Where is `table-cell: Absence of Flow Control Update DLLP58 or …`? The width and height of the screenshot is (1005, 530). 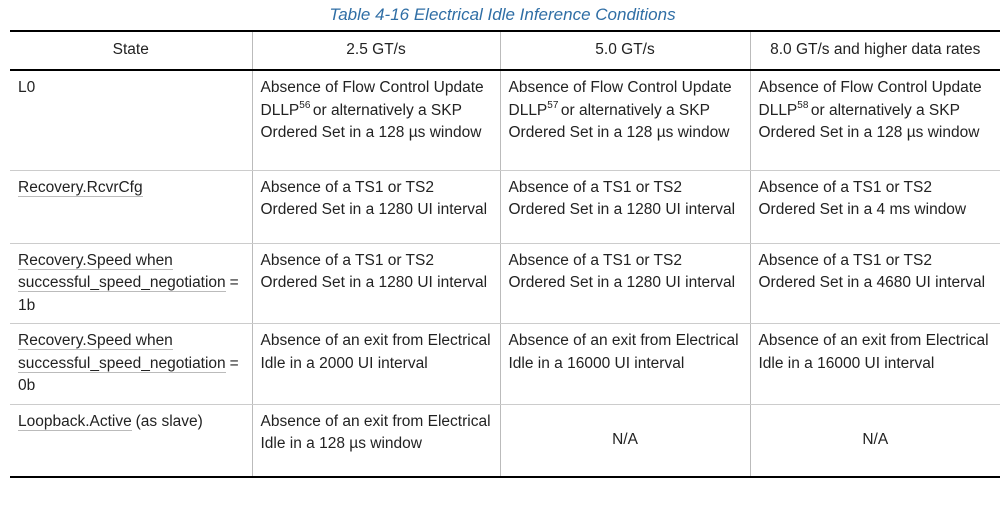 table-cell: Absence of Flow Control Update DLLP58 or … is located at coordinates (874, 120).